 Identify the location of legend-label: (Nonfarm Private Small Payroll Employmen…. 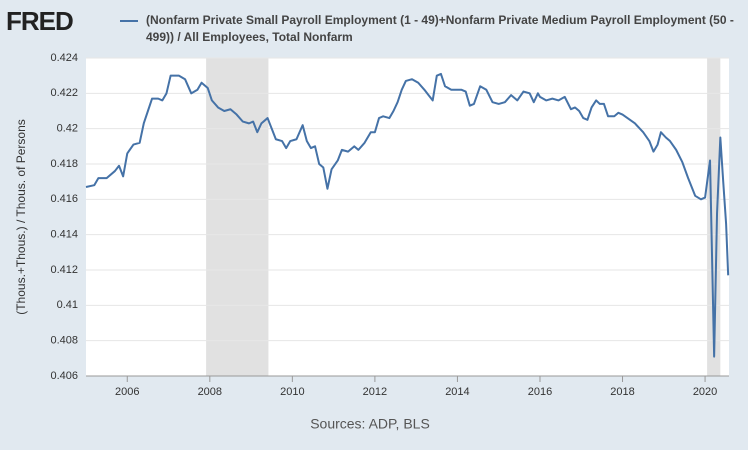
(440, 28).